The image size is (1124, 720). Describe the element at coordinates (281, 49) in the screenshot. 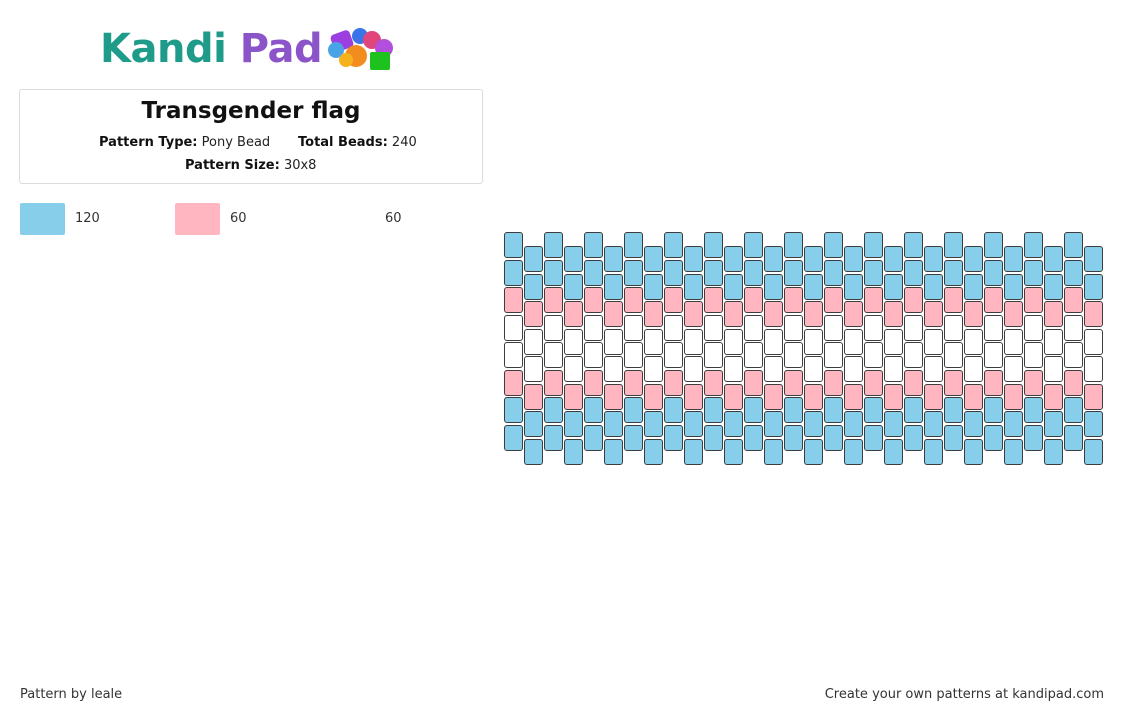

I see `logo-text-pad: Pad` at that location.